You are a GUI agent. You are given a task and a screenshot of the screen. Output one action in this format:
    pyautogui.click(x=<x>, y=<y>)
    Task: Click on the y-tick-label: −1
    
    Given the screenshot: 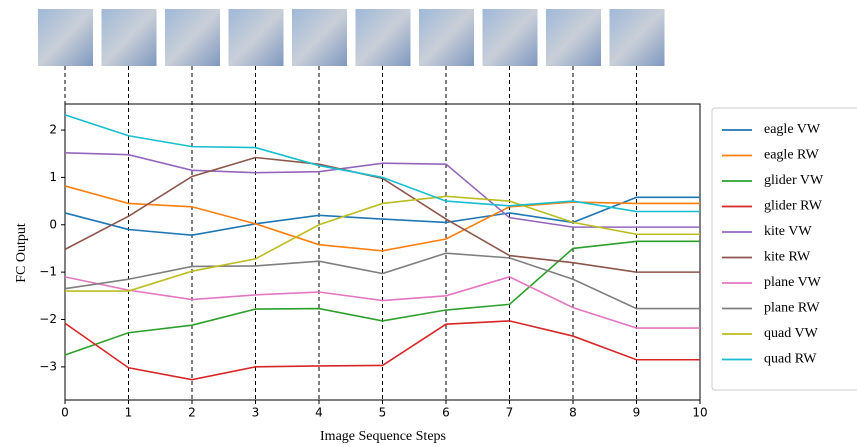 What is the action you would take?
    pyautogui.click(x=48, y=272)
    